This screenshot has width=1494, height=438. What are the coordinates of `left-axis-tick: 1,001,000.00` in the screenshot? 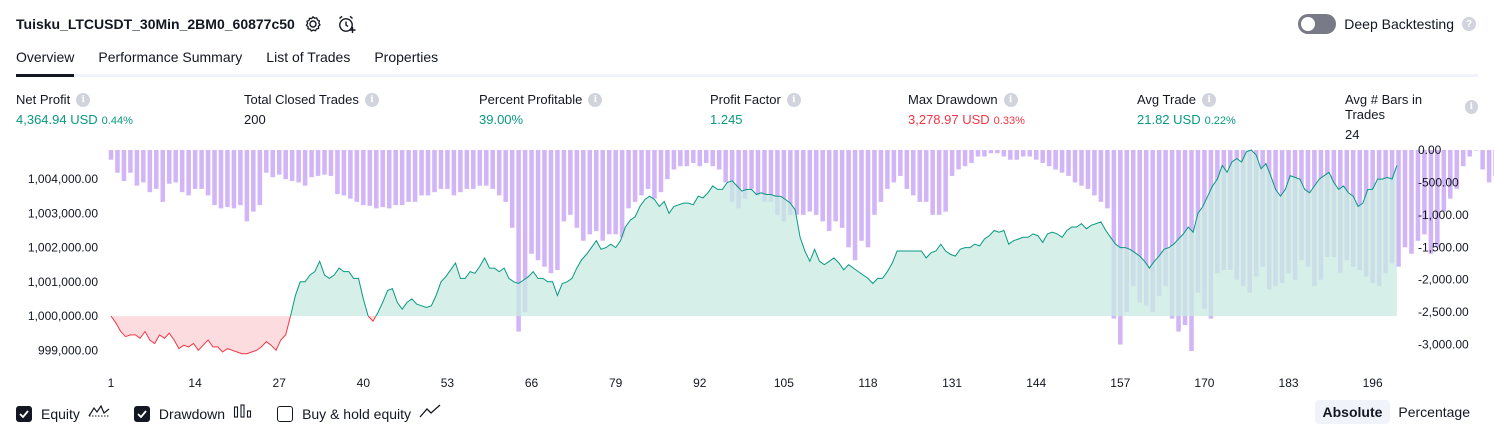 It's located at (63, 282).